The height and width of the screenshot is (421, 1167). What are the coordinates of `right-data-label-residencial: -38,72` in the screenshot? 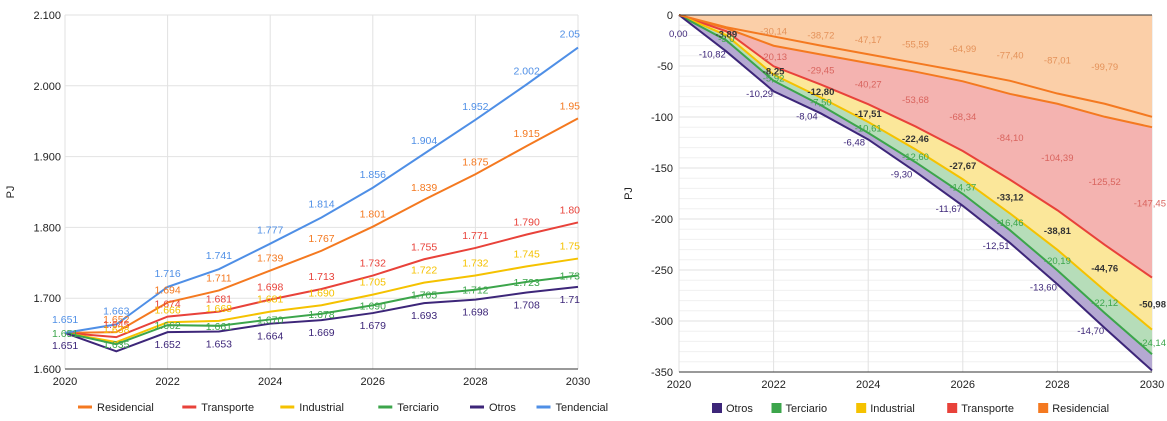 It's located at (820, 36).